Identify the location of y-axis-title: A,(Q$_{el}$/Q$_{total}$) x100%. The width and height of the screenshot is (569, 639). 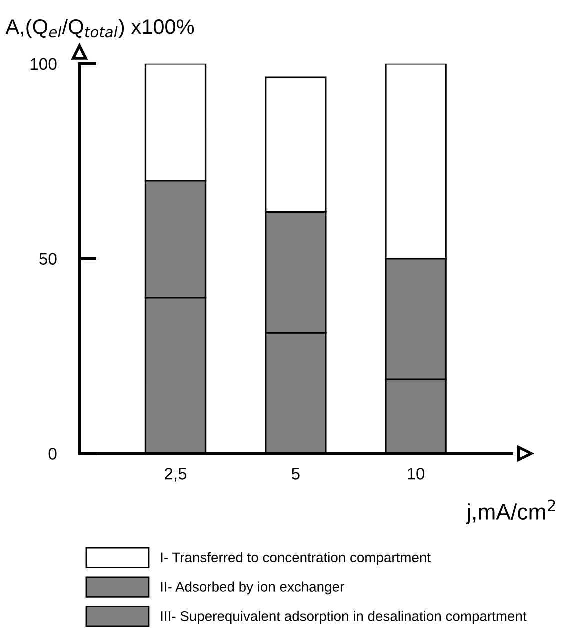
(100, 28).